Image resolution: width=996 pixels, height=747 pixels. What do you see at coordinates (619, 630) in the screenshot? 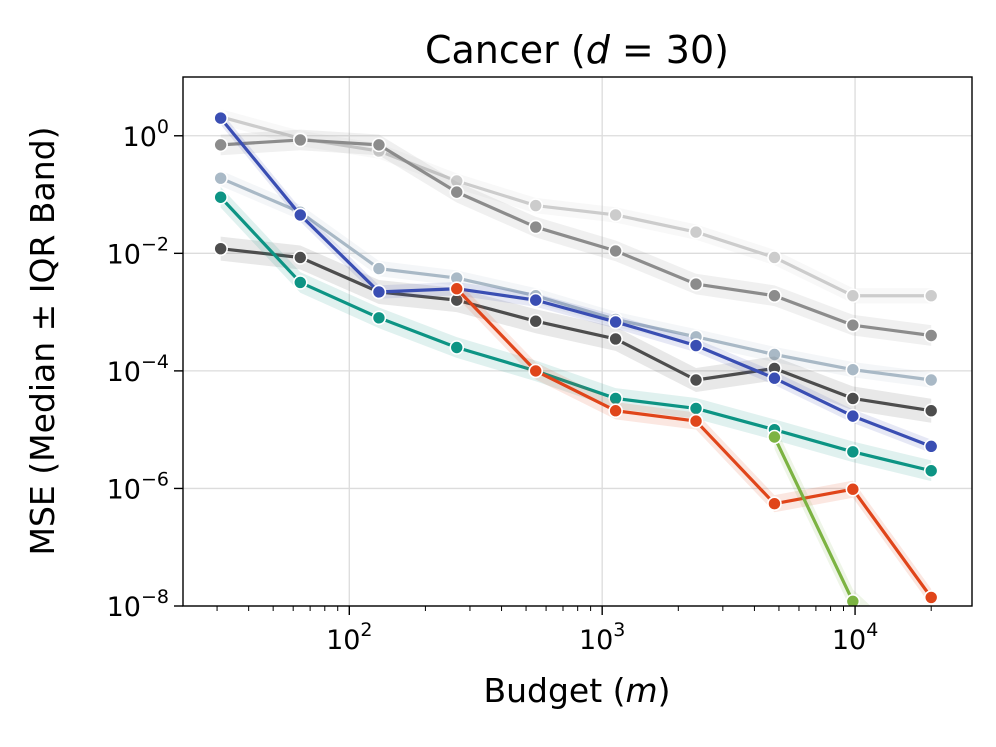
I see `x-tick-exponent: 3` at bounding box center [619, 630].